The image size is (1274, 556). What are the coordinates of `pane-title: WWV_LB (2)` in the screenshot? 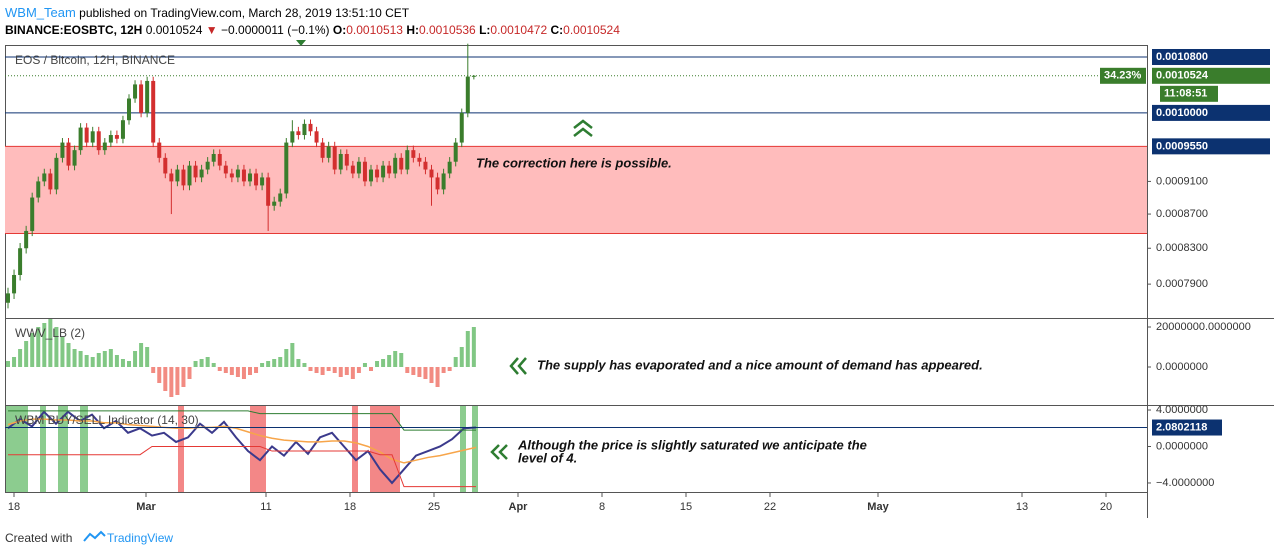 It's located at (50, 333).